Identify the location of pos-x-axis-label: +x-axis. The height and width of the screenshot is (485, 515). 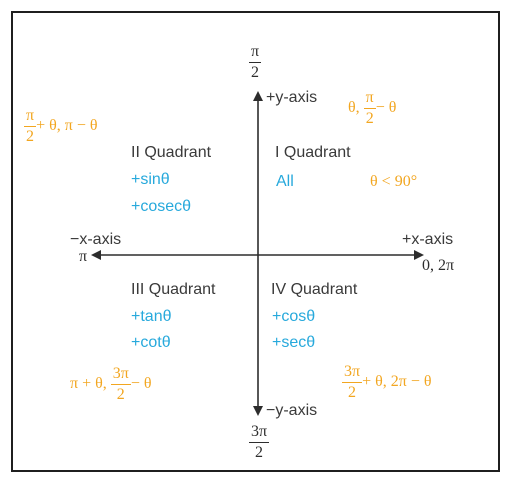
(428, 239).